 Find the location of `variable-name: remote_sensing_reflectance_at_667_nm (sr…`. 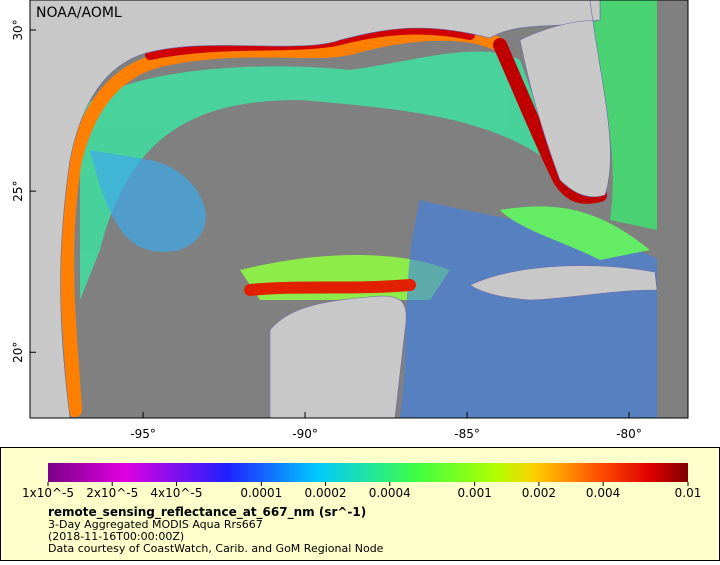

variable-name: remote_sensing_reflectance_at_667_nm (sr… is located at coordinates (207, 512).